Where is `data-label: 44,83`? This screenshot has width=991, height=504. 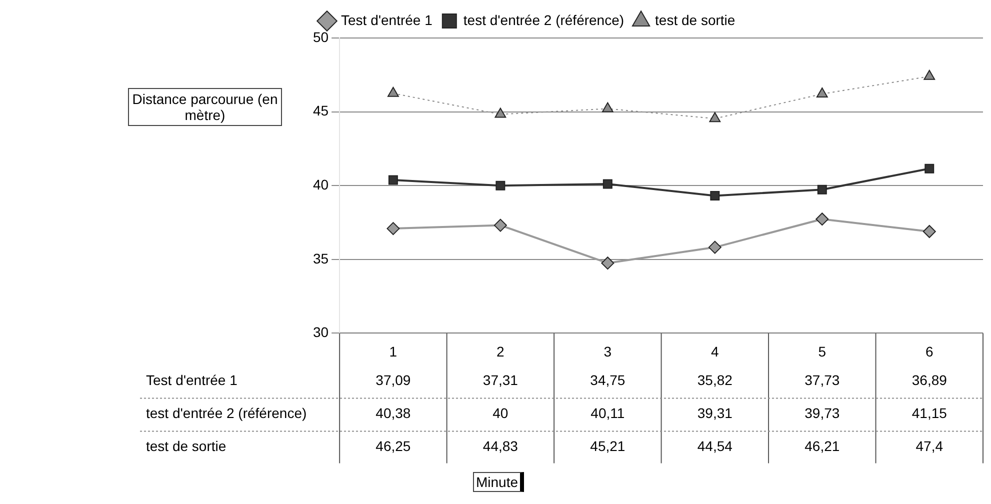
data-label: 44,83 is located at coordinates (500, 446).